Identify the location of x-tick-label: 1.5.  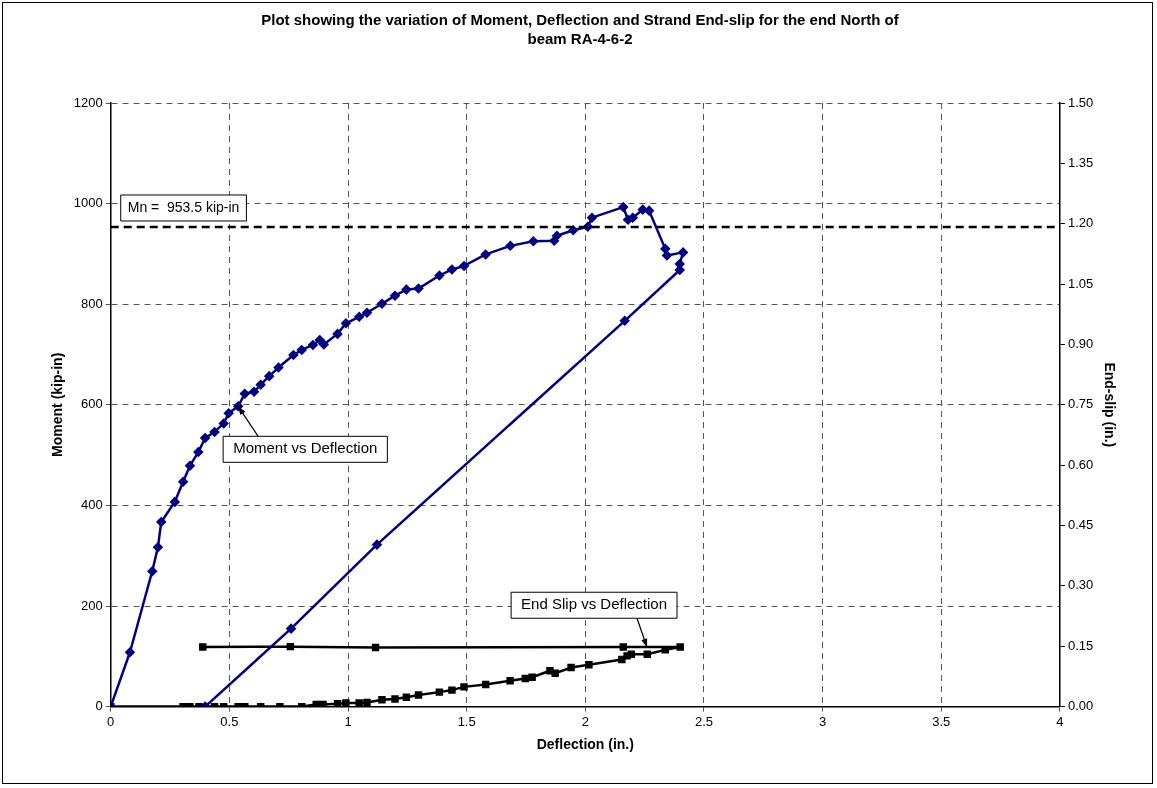
(466, 721).